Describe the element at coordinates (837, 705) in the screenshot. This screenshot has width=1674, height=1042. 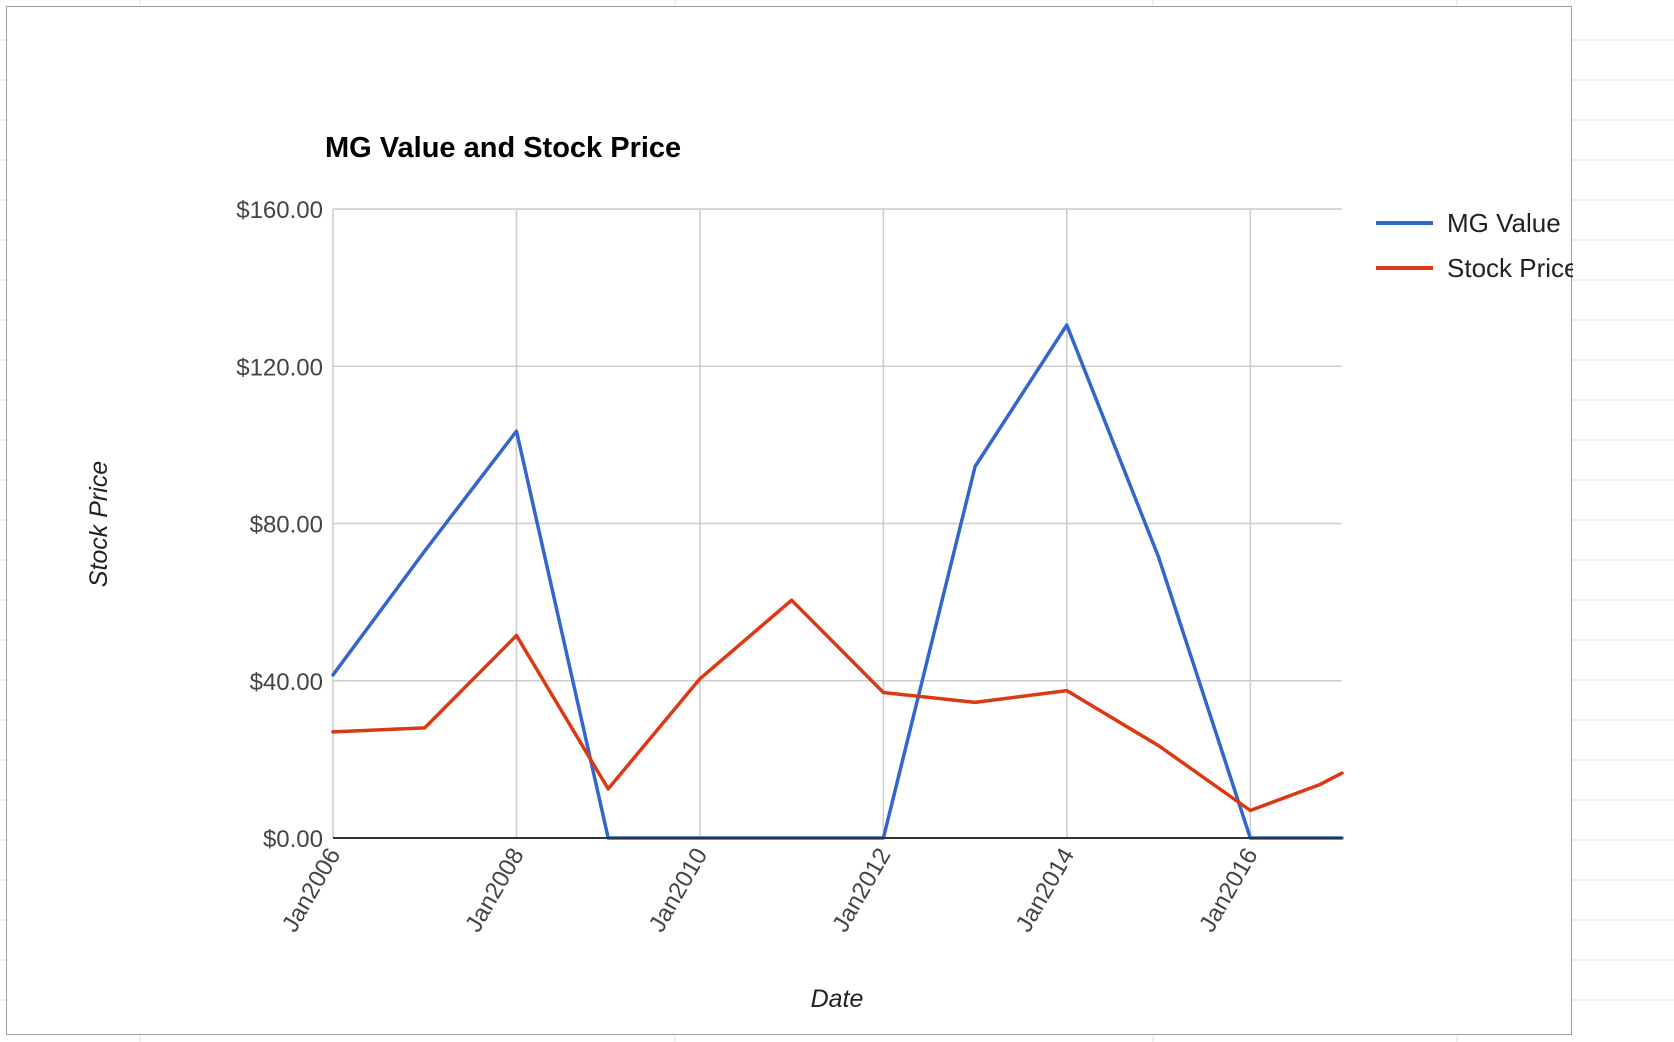
I see `series-line-stock-price` at that location.